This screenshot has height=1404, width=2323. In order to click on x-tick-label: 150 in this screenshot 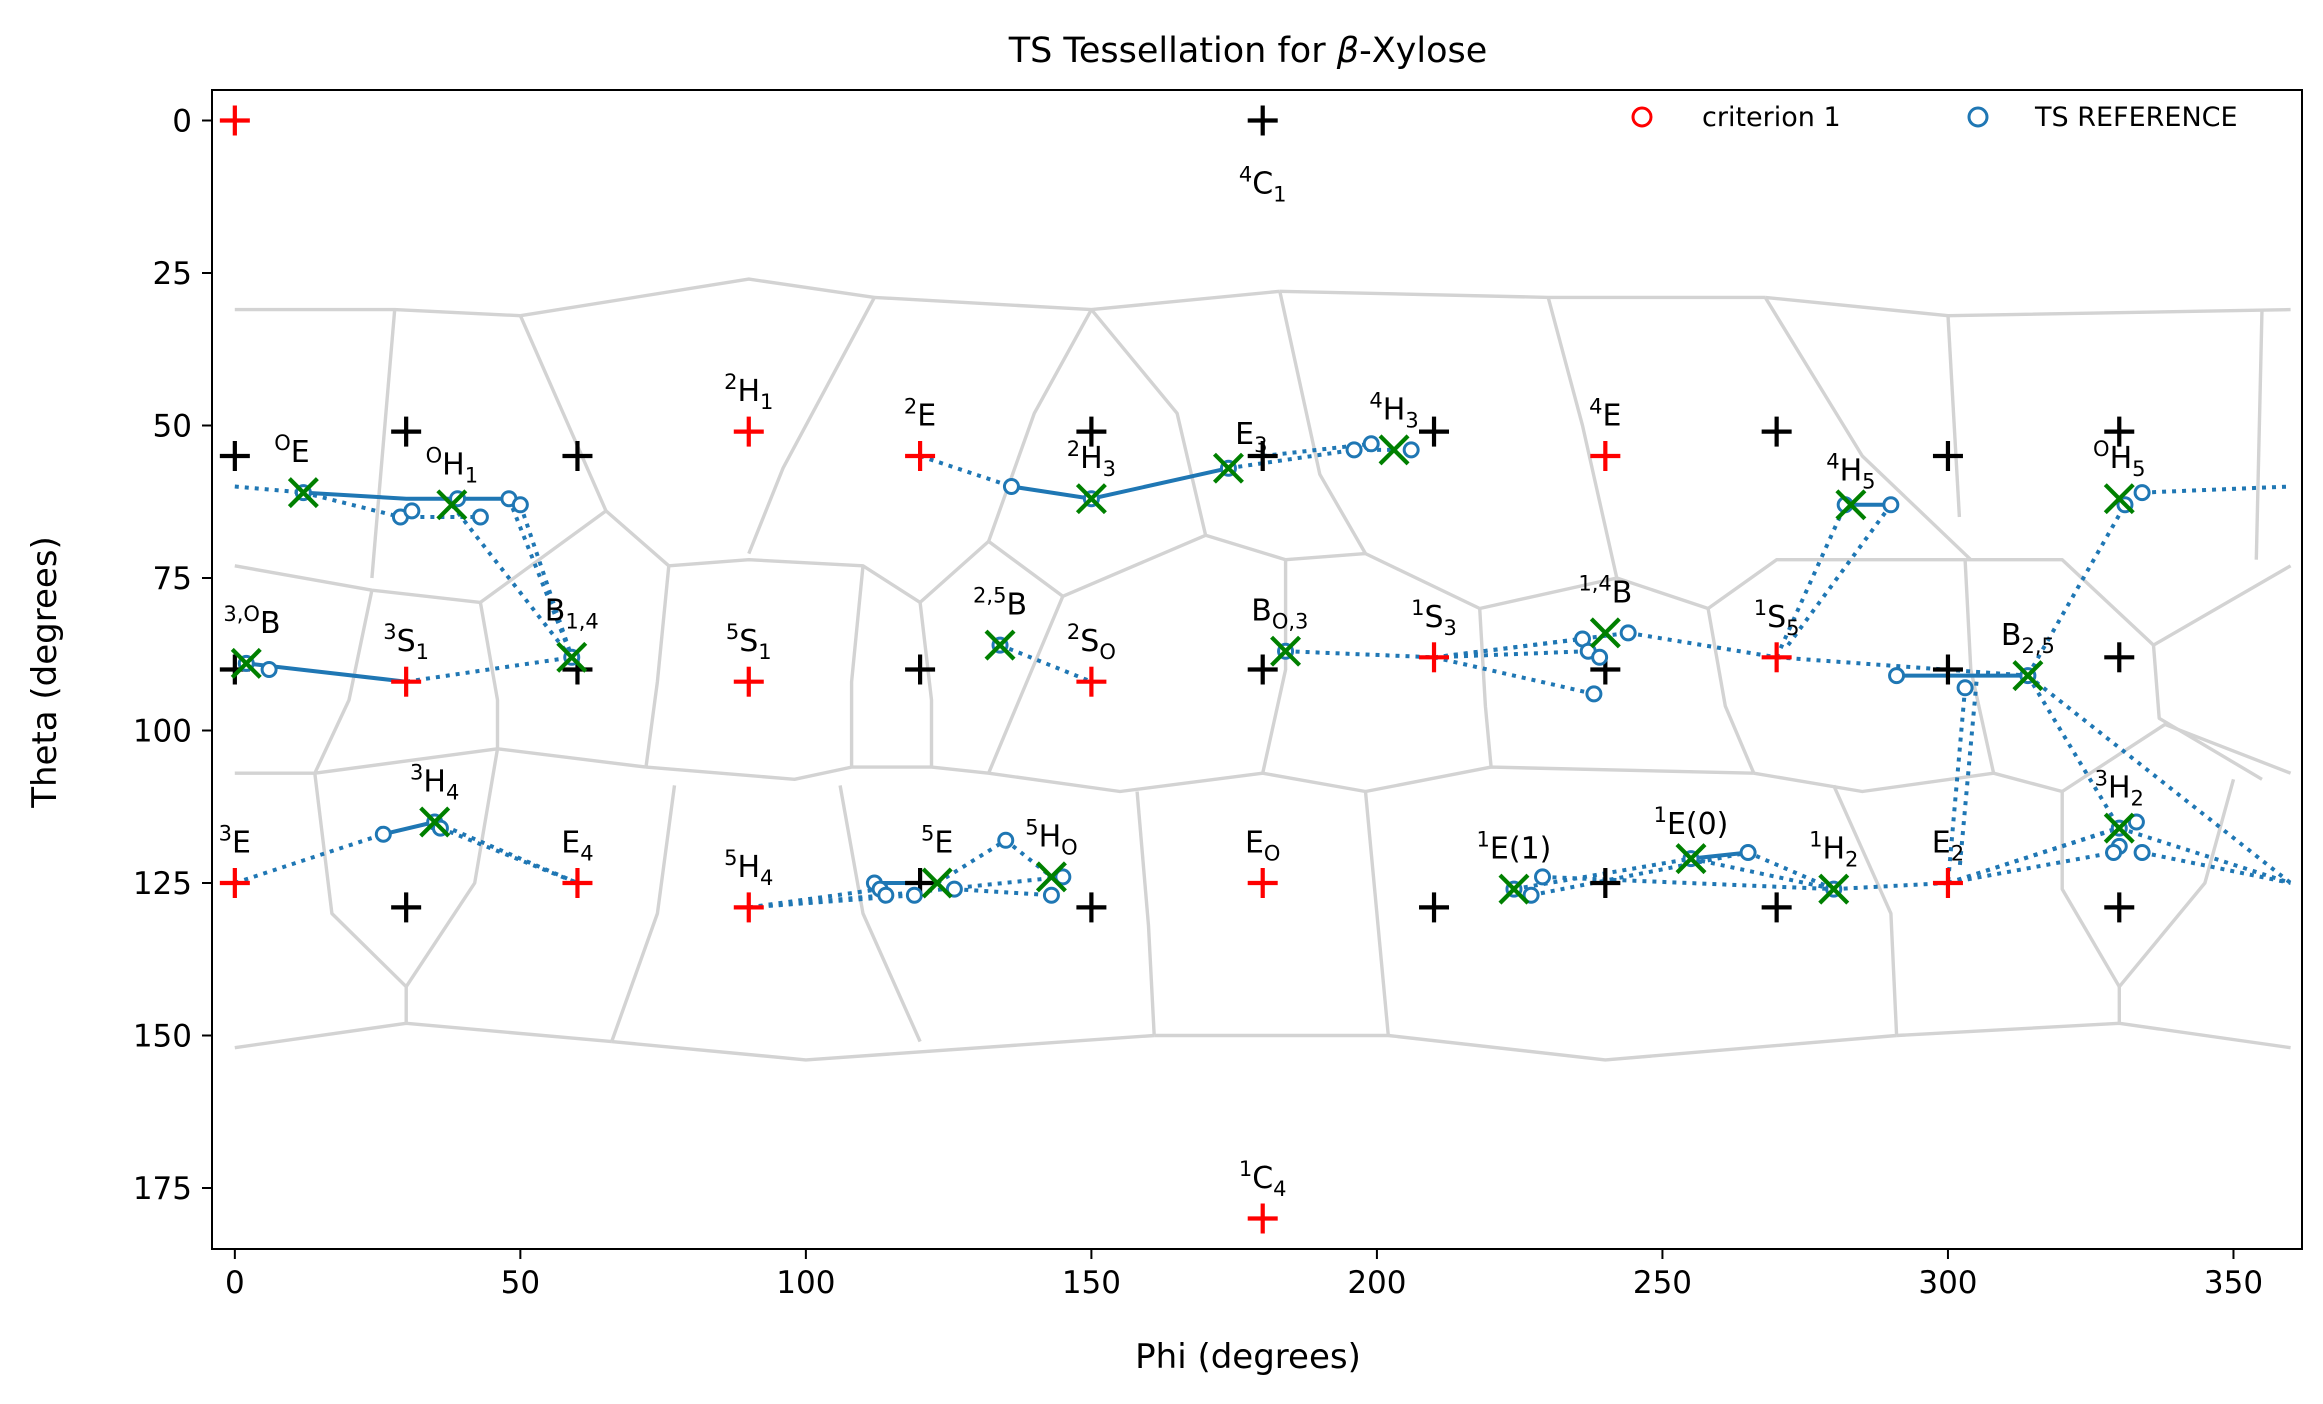, I will do `click(1091, 1283)`.